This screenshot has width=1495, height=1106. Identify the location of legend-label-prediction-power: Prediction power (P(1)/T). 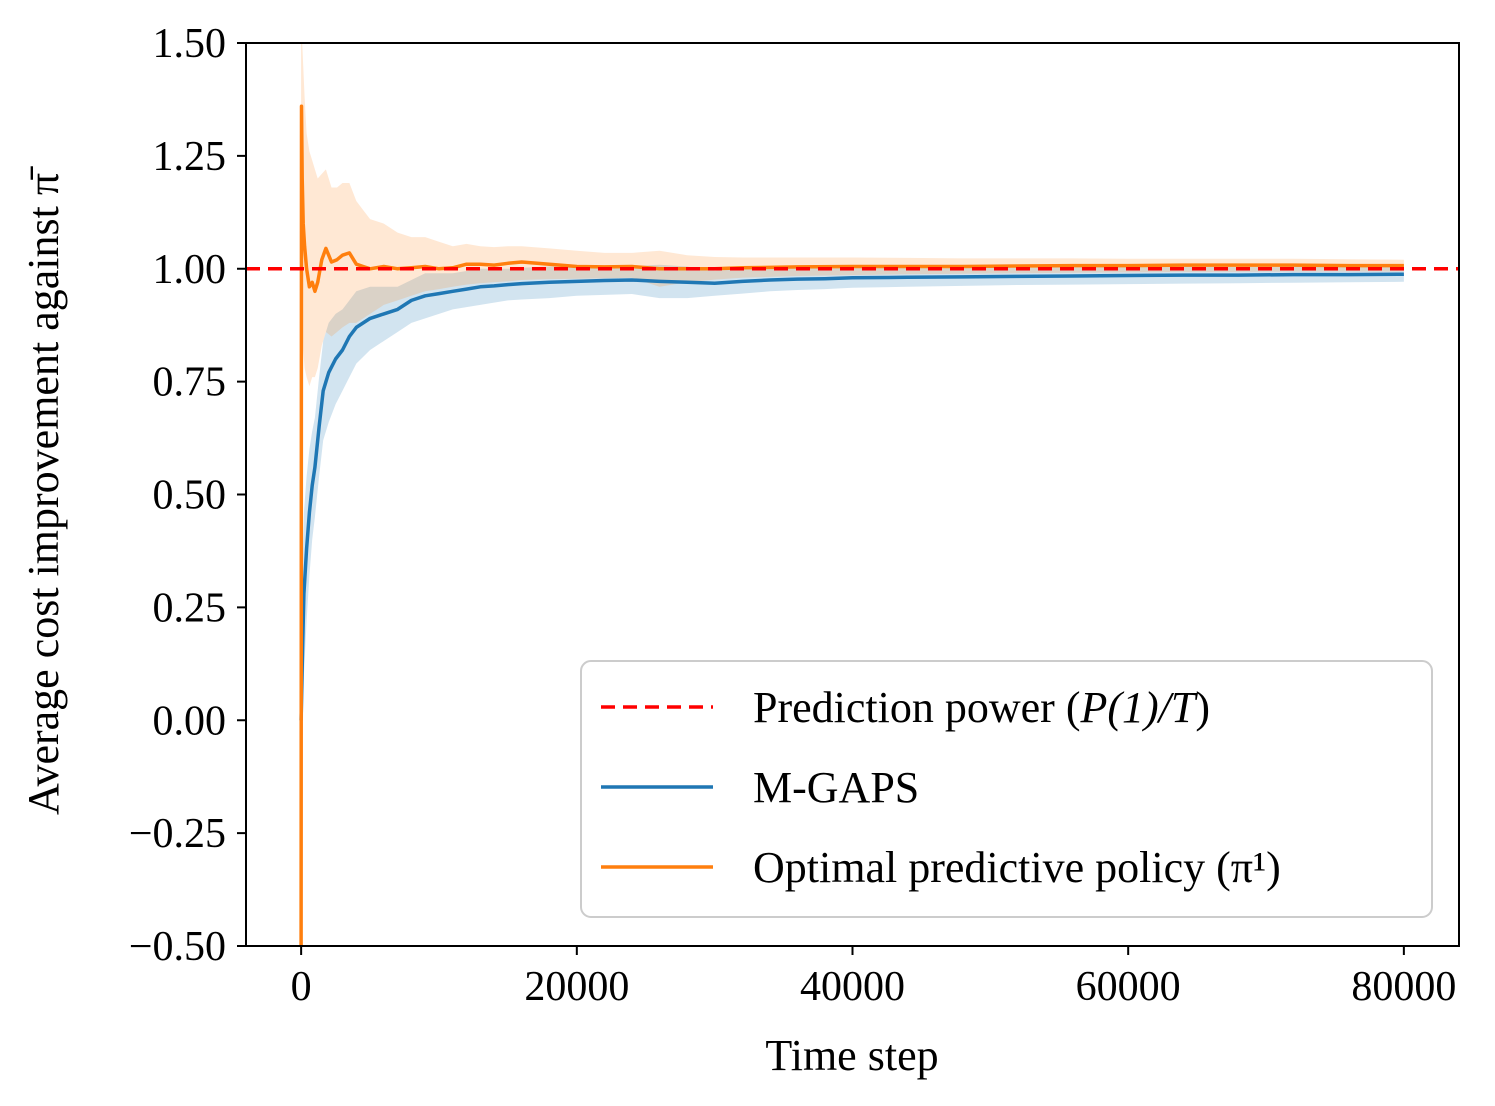
(981, 707).